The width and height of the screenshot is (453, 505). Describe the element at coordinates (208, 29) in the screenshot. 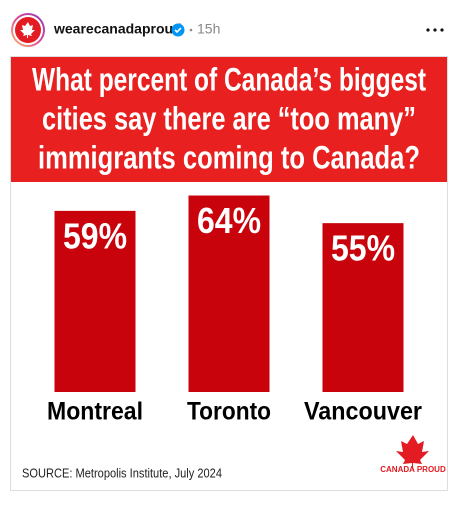

I see `post-time: 15h` at that location.